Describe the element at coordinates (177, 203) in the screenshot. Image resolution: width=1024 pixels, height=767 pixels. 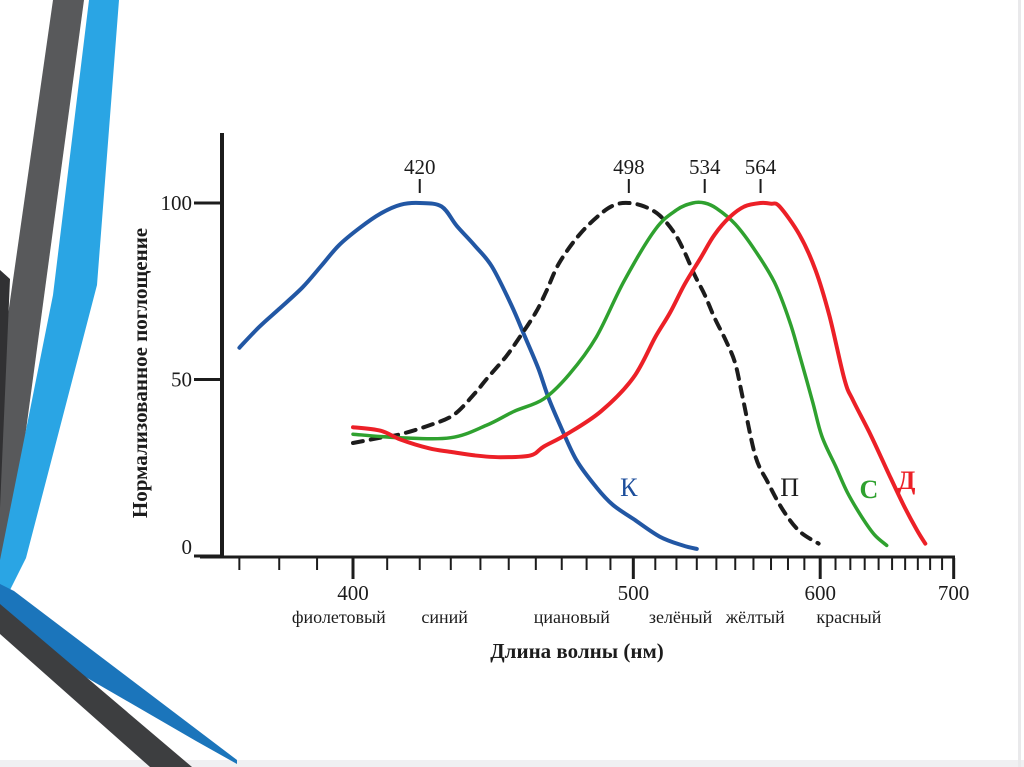
I see `y-tick-label-100: 100` at that location.